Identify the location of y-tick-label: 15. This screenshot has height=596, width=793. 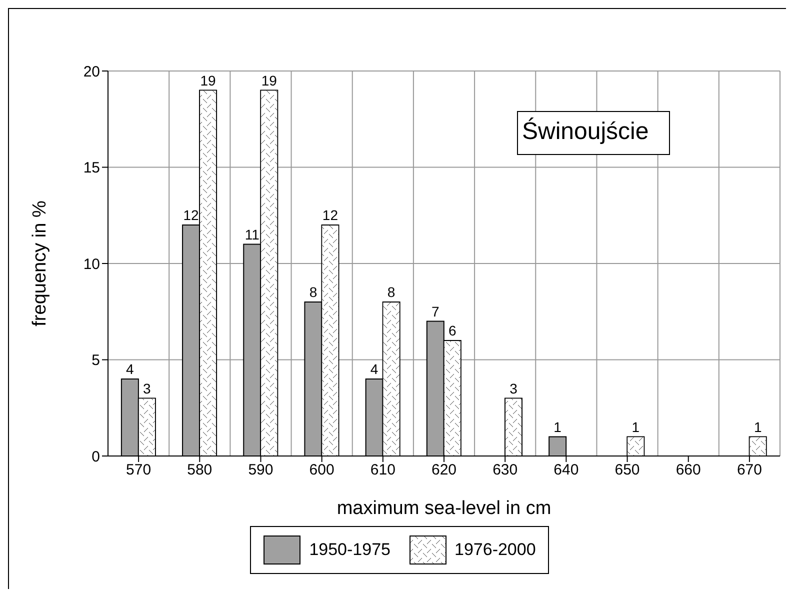
(91, 168).